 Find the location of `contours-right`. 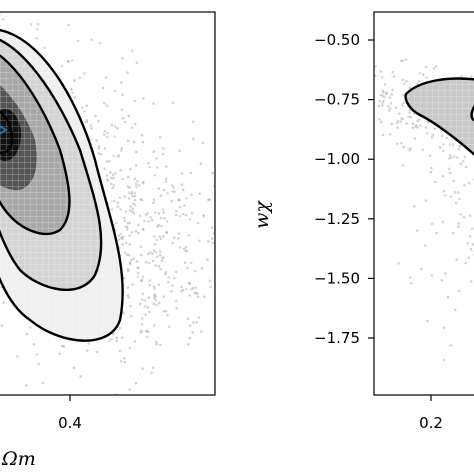

contours-right is located at coordinates (439, 117).